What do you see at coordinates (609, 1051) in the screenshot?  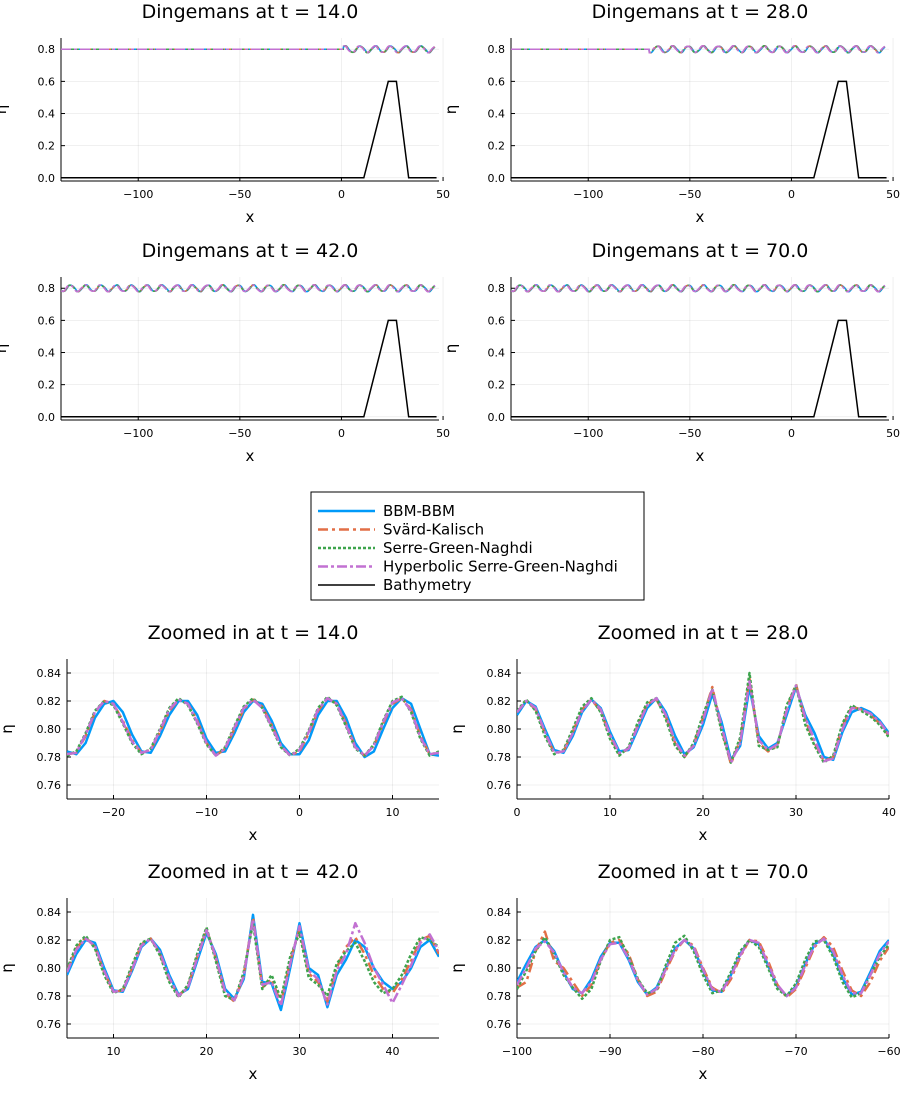 I see `x-tick-label: −90` at bounding box center [609, 1051].